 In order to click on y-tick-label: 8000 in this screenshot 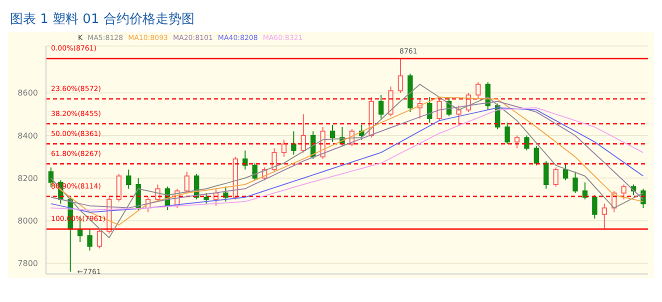, I will do `click(28, 221)`.